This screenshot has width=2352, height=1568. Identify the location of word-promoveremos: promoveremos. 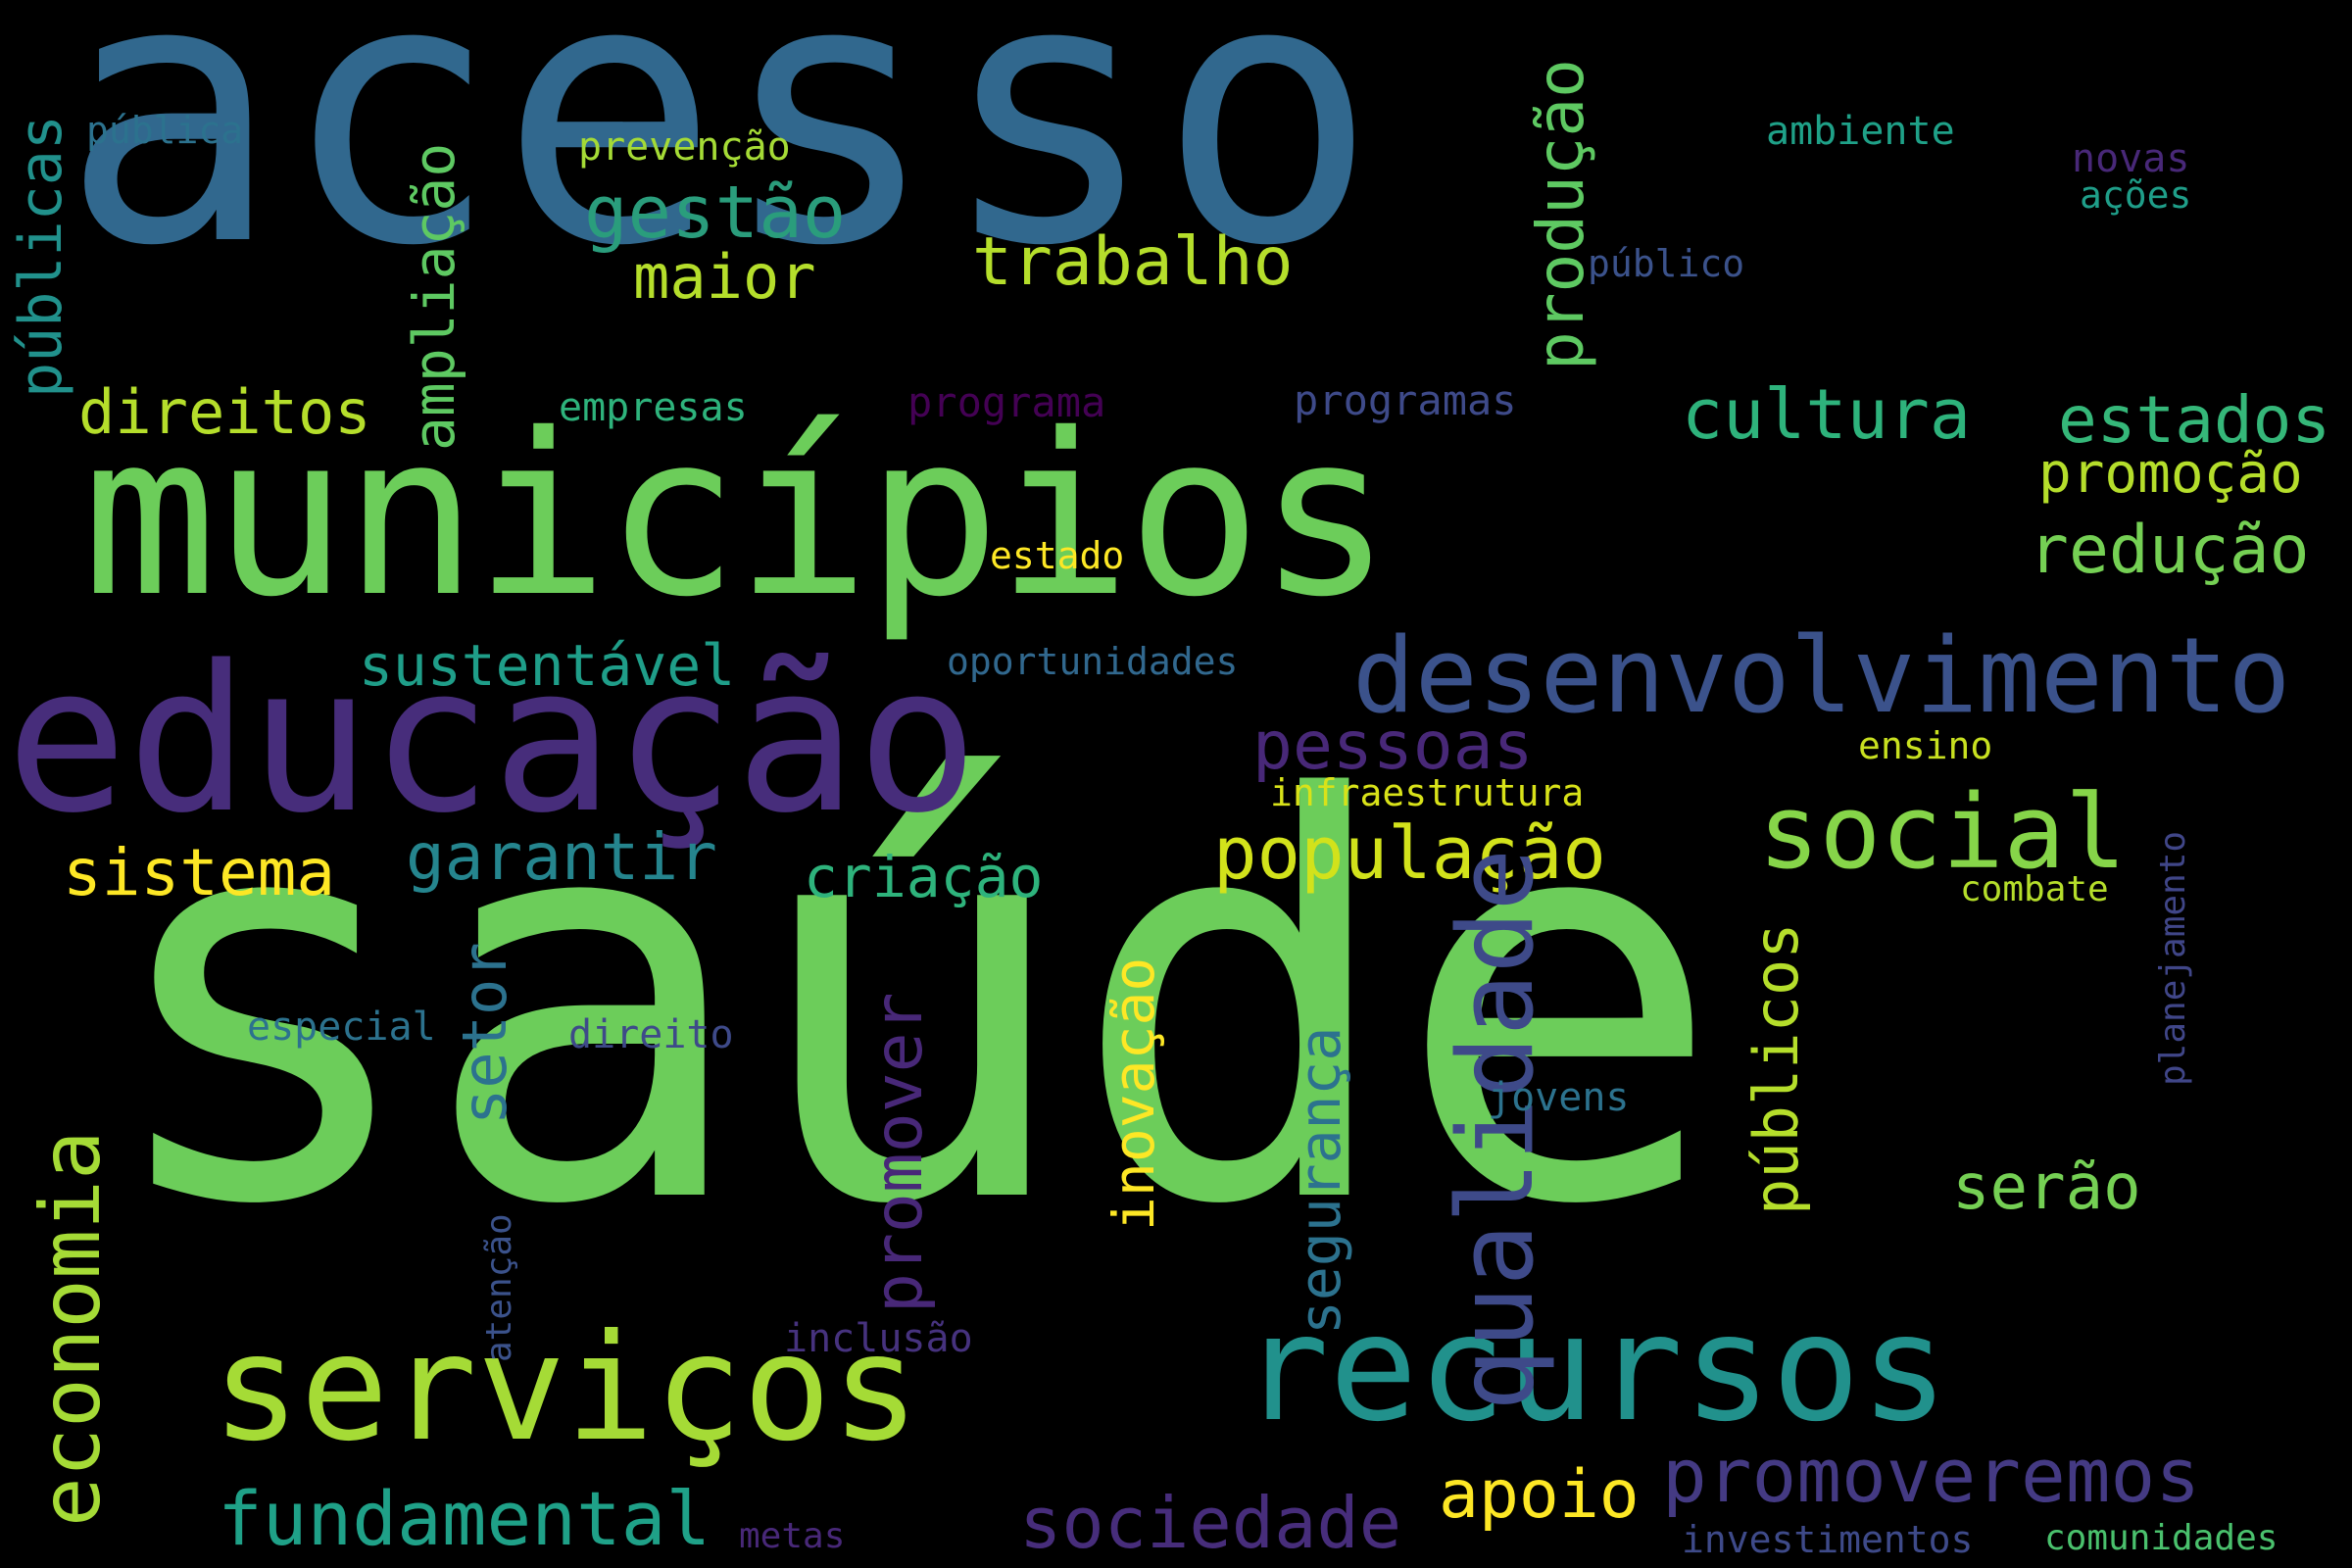
(1931, 1475).